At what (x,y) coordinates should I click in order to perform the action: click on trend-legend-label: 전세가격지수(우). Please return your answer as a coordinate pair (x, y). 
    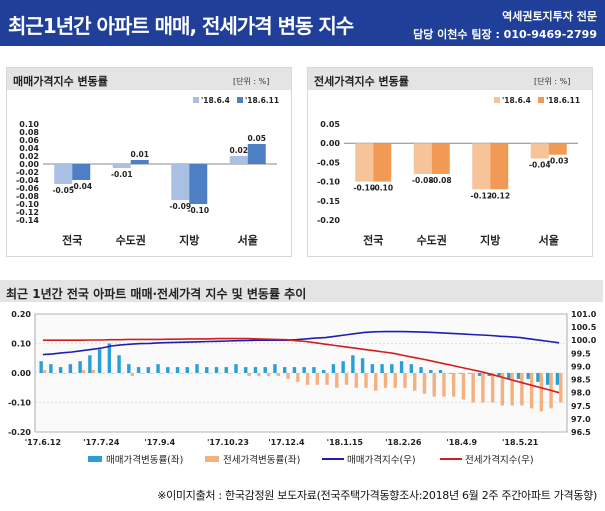
    Looking at the image, I should click on (499, 460).